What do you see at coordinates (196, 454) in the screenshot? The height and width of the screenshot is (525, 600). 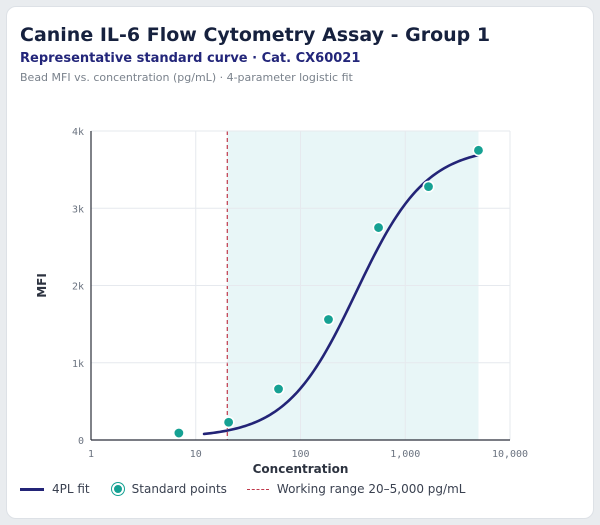 I see `x-tick-label: 10` at bounding box center [196, 454].